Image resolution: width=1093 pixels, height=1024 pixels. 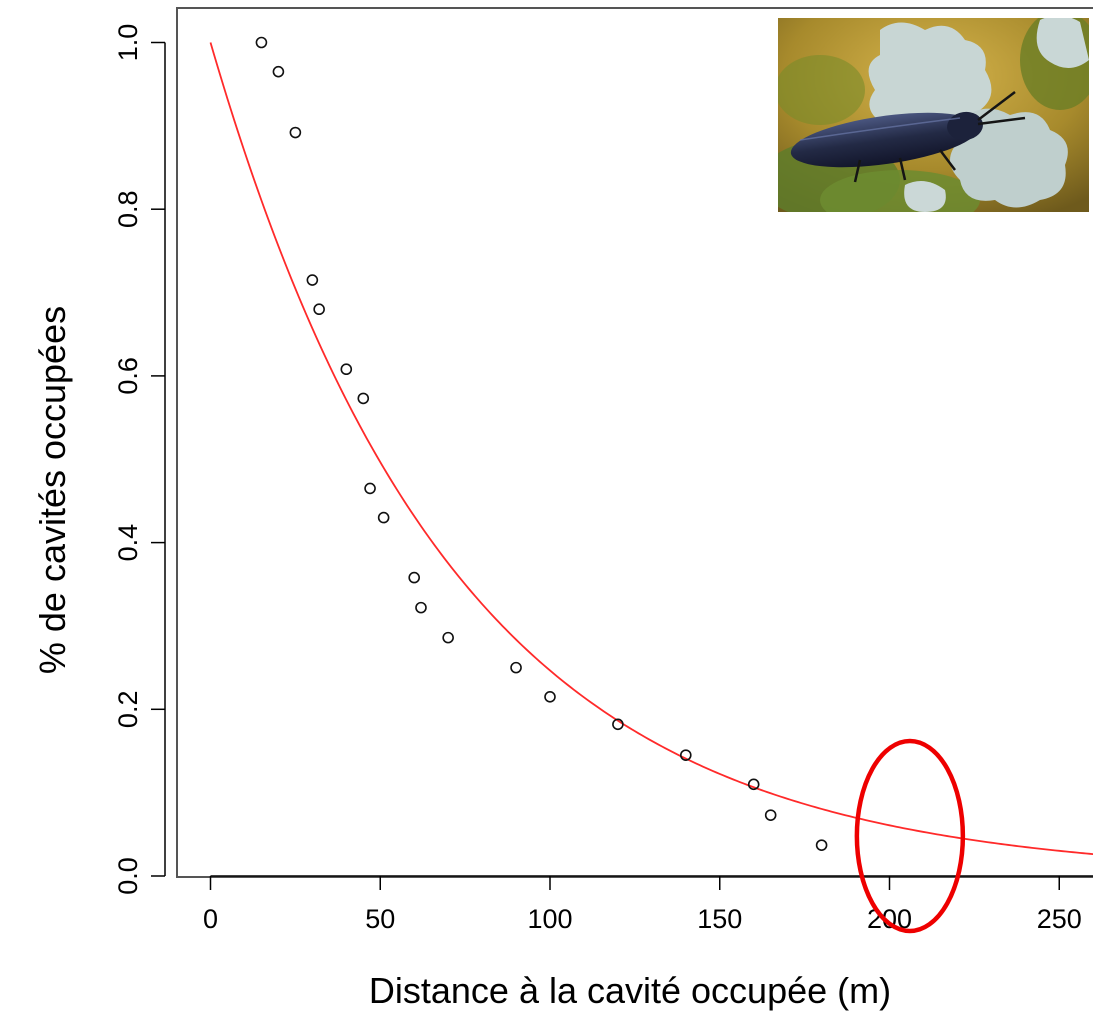 I want to click on y-tick-label: 0.2, so click(x=128, y=710).